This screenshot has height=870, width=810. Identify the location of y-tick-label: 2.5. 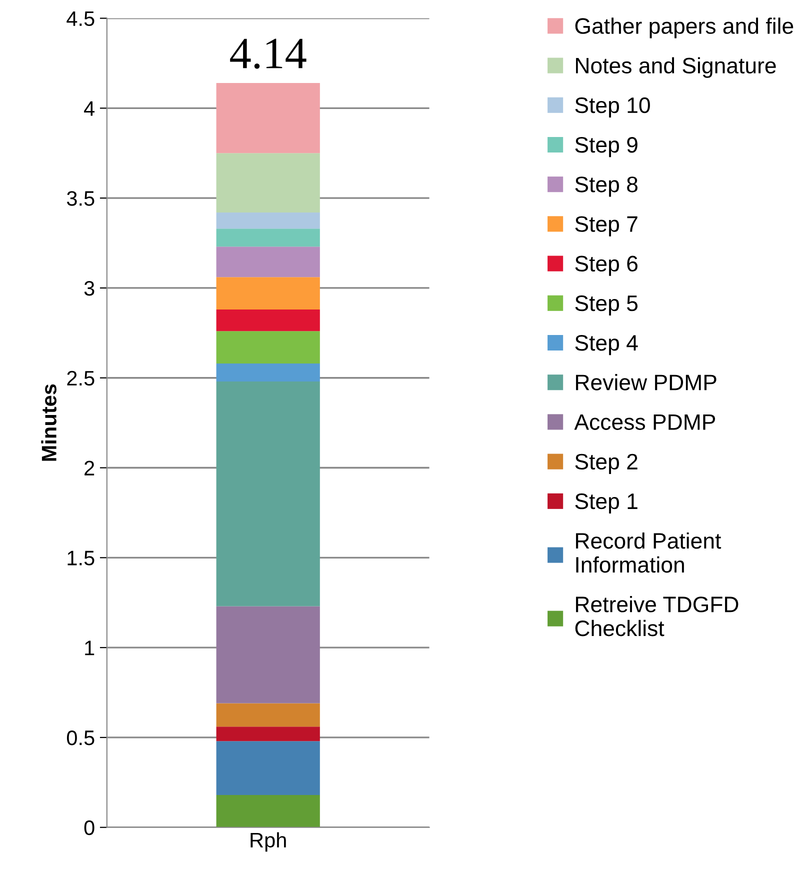
(80, 378).